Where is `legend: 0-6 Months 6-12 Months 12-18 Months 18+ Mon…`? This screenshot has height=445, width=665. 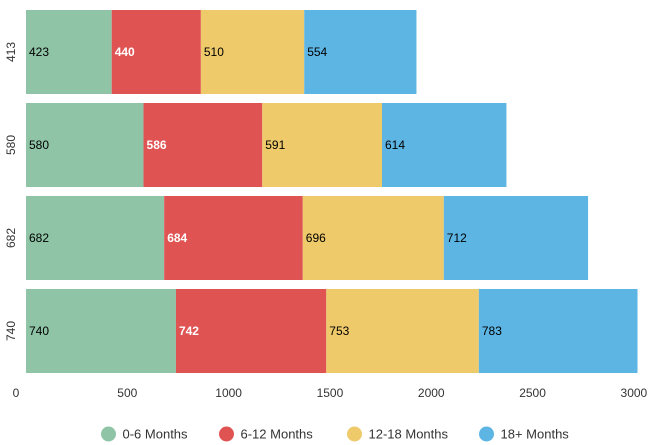
legend: 0-6 Months 6-12 Months 12-18 Months 18+ Mon… is located at coordinates (335, 434).